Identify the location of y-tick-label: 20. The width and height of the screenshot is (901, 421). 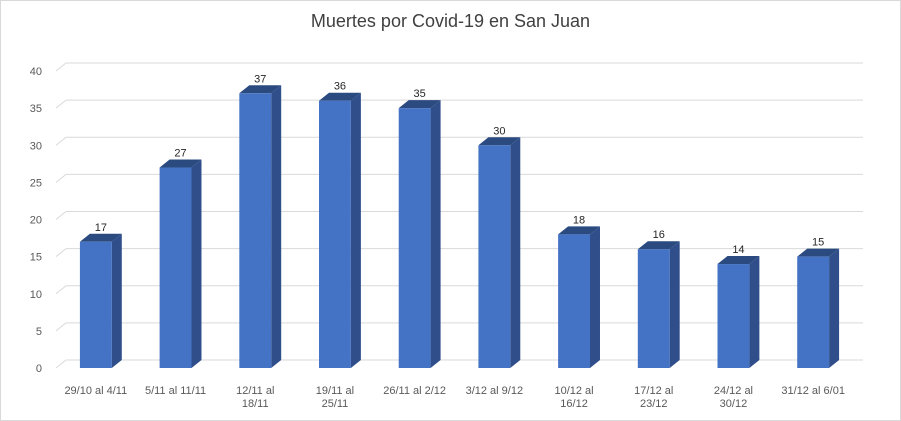
(36, 221).